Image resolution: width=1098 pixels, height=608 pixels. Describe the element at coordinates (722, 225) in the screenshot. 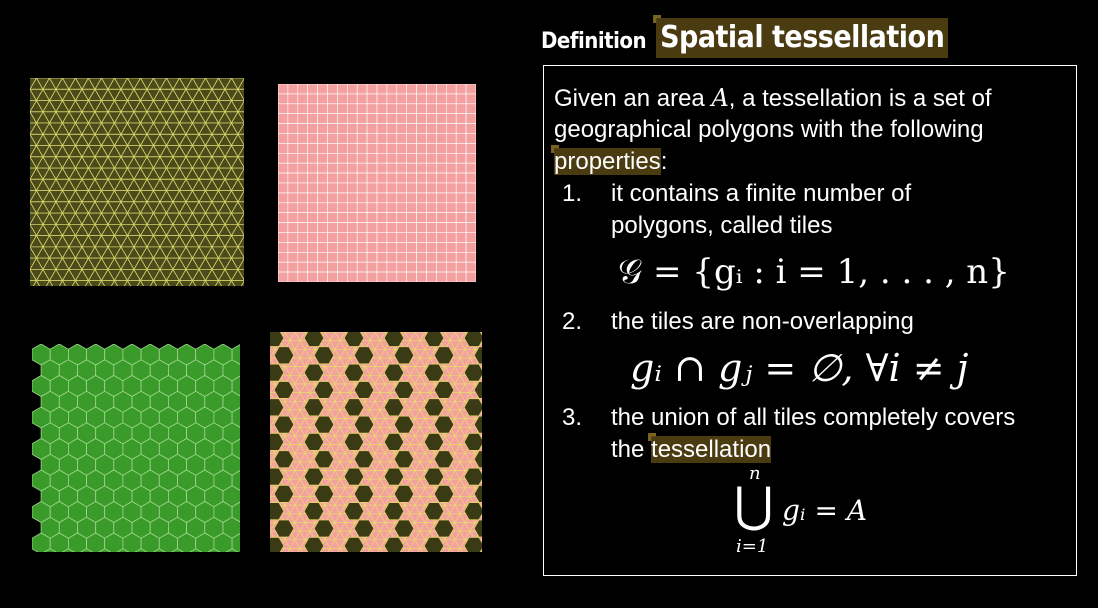

I see `item-1-line-2: polygons, called tiles` at that location.